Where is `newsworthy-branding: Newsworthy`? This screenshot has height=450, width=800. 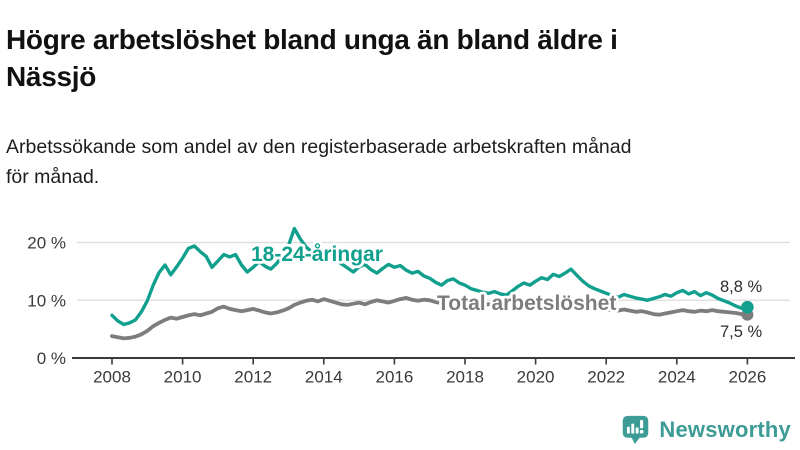
newsworthy-branding: Newsworthy is located at coordinates (705, 429).